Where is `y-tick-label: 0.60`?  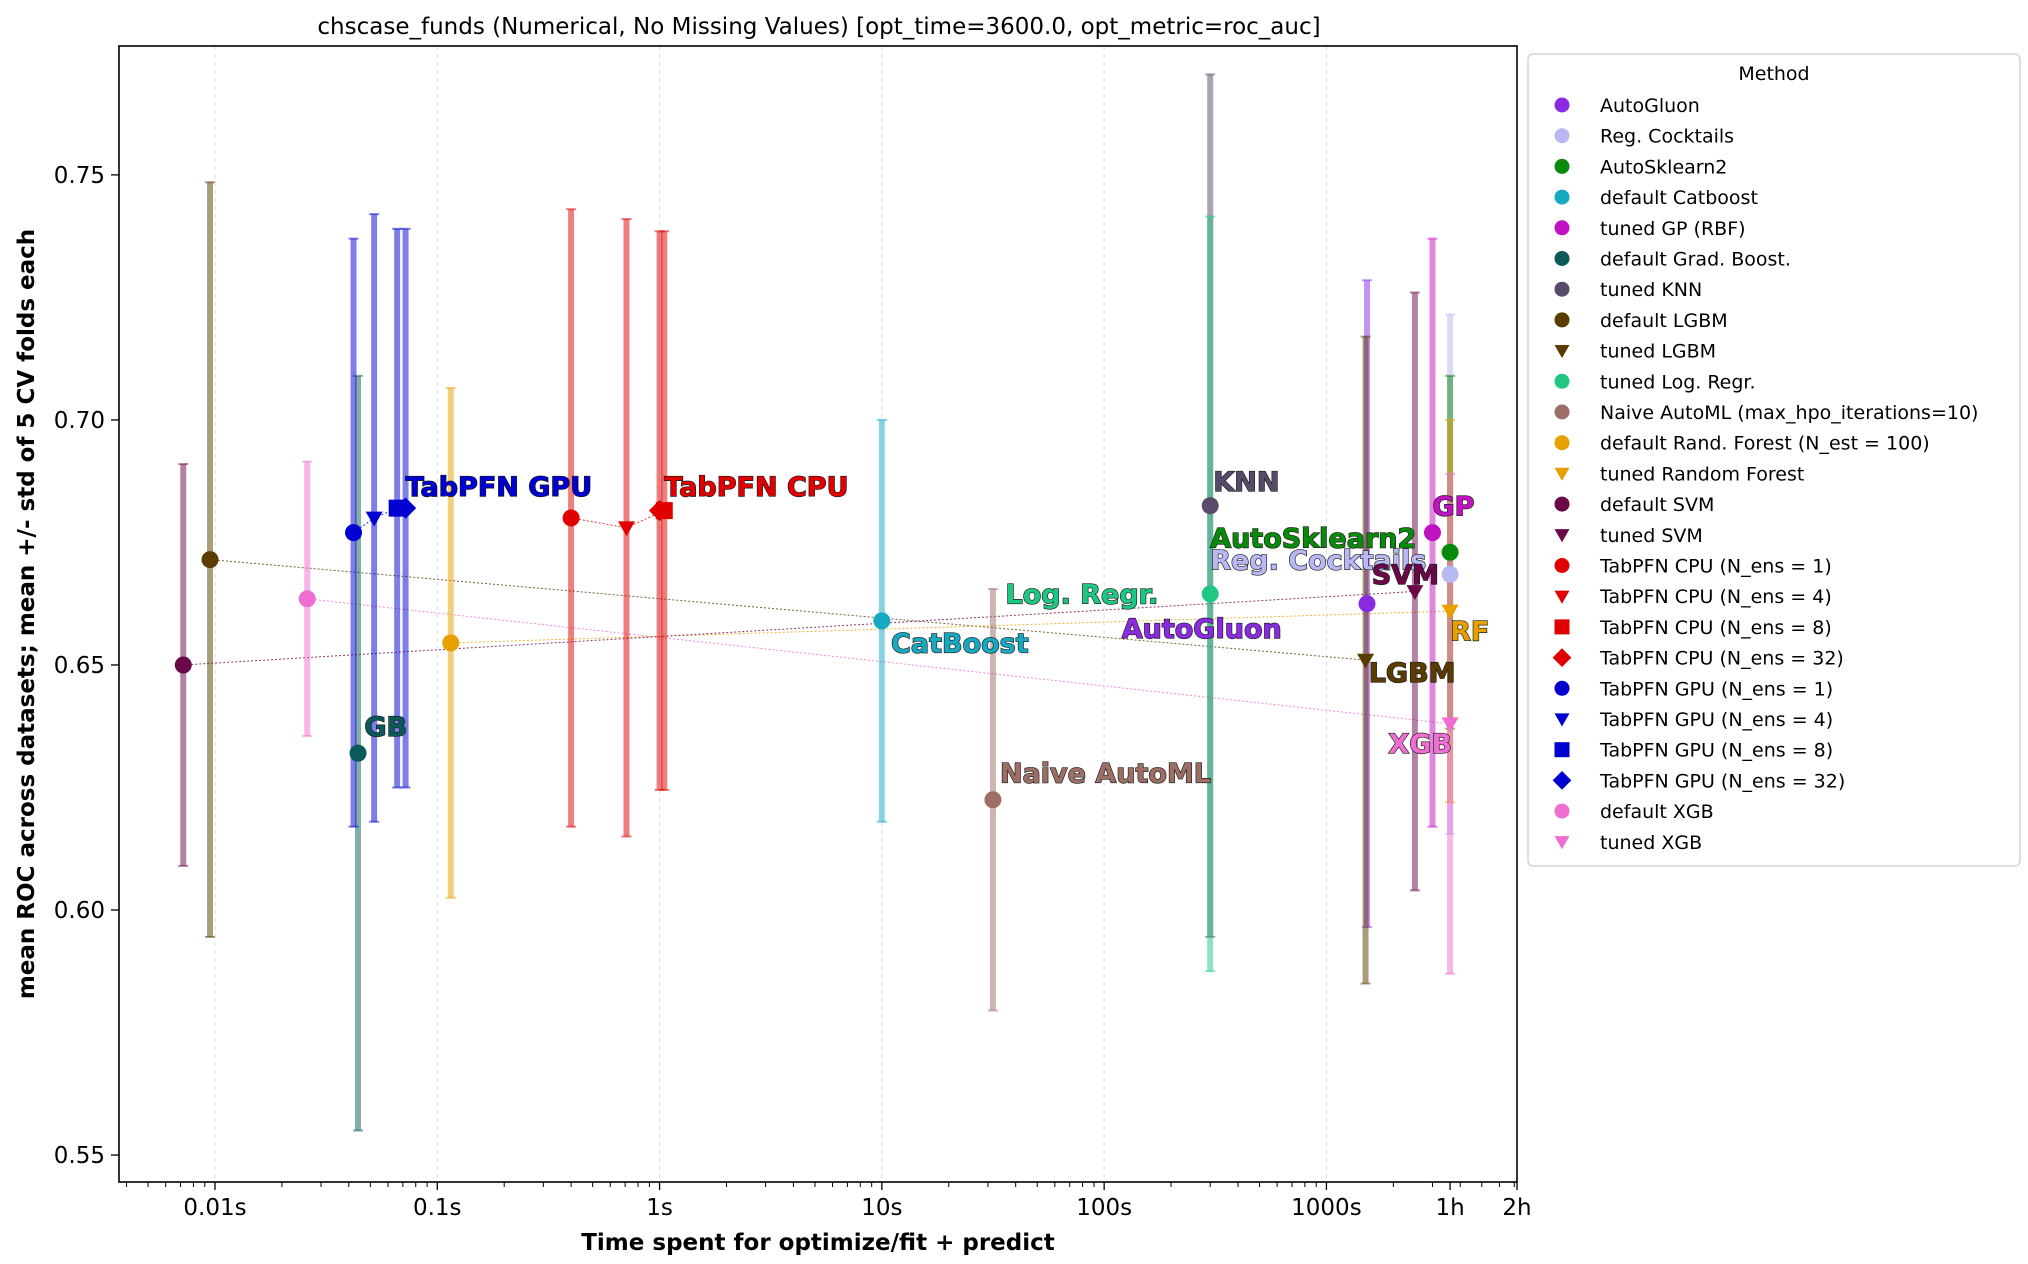
y-tick-label: 0.60 is located at coordinates (79, 911).